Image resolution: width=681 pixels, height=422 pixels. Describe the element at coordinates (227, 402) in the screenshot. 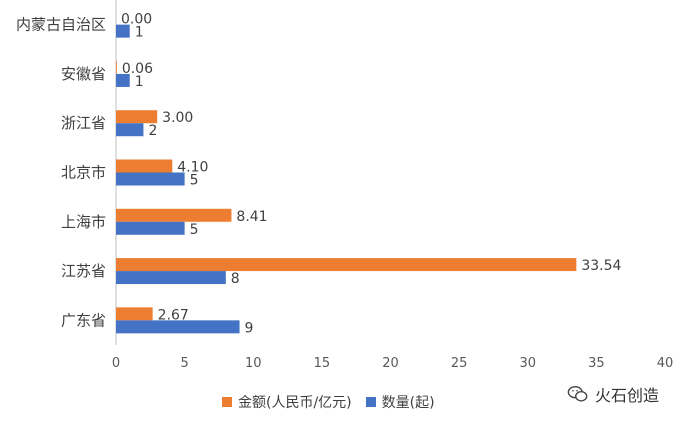

I see `legend-swatch-amount` at that location.